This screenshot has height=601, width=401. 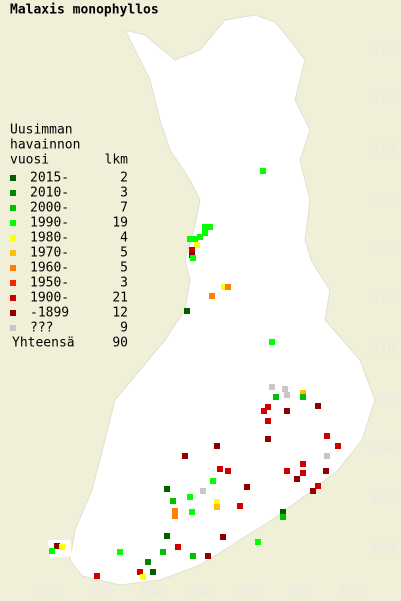 I want to click on legend-heading: Uusimman, so click(x=41, y=130).